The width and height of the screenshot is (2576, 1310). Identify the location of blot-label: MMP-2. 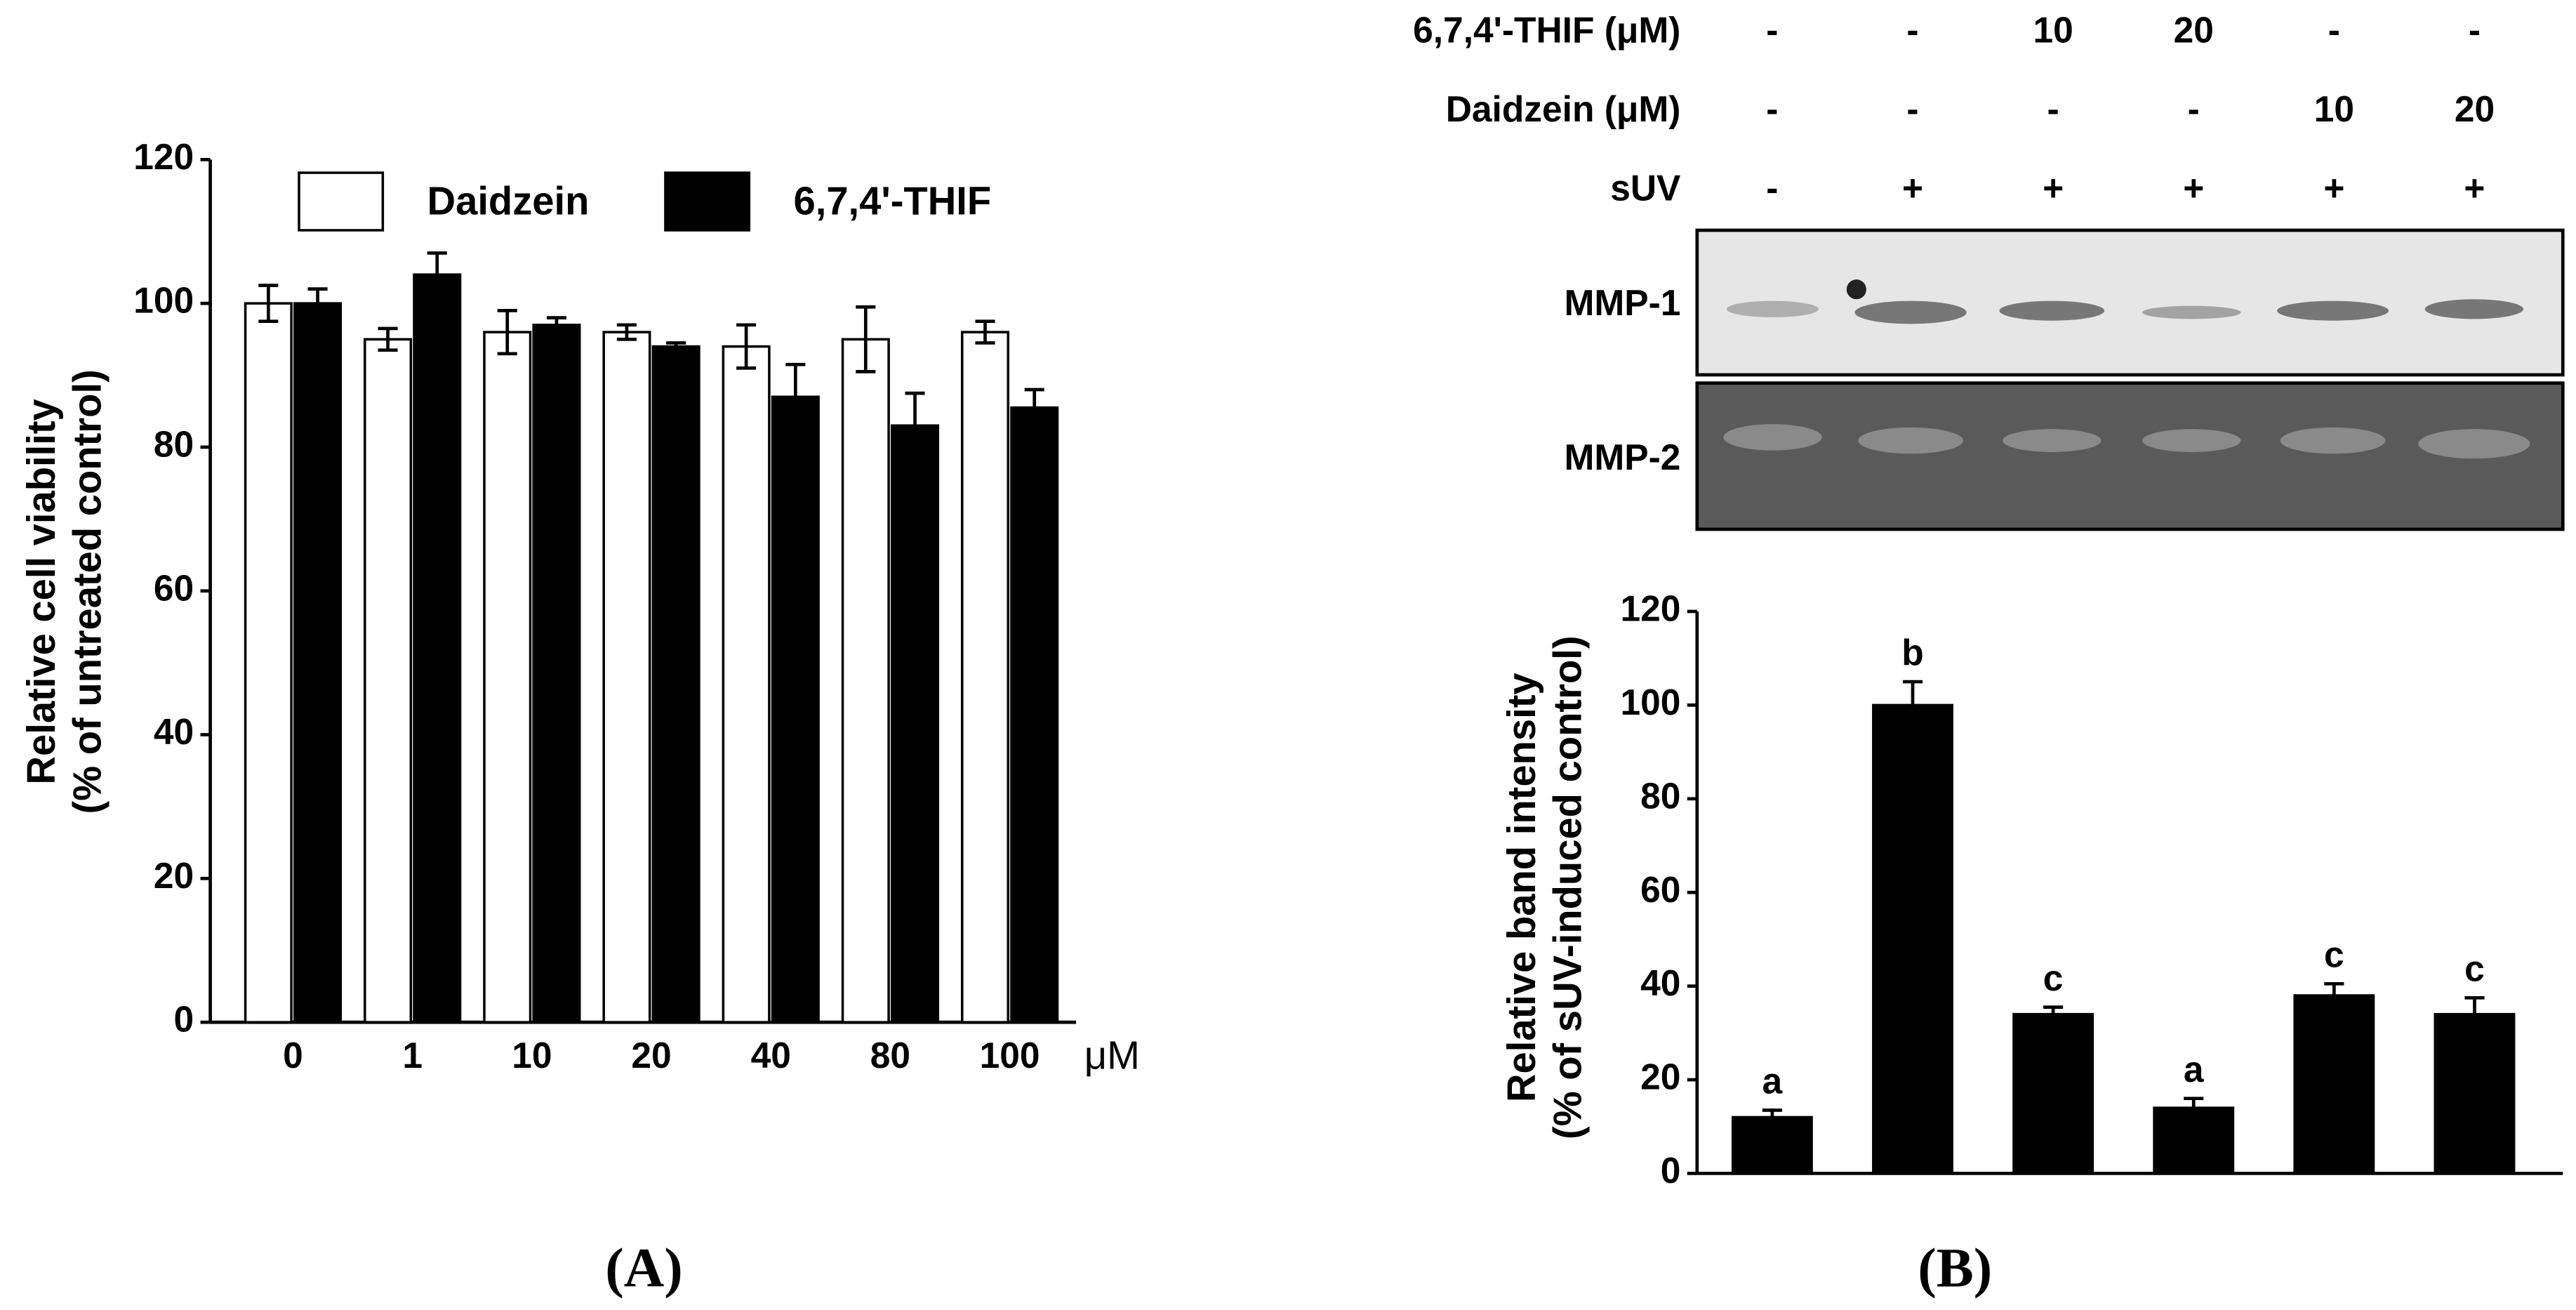
(1622, 457).